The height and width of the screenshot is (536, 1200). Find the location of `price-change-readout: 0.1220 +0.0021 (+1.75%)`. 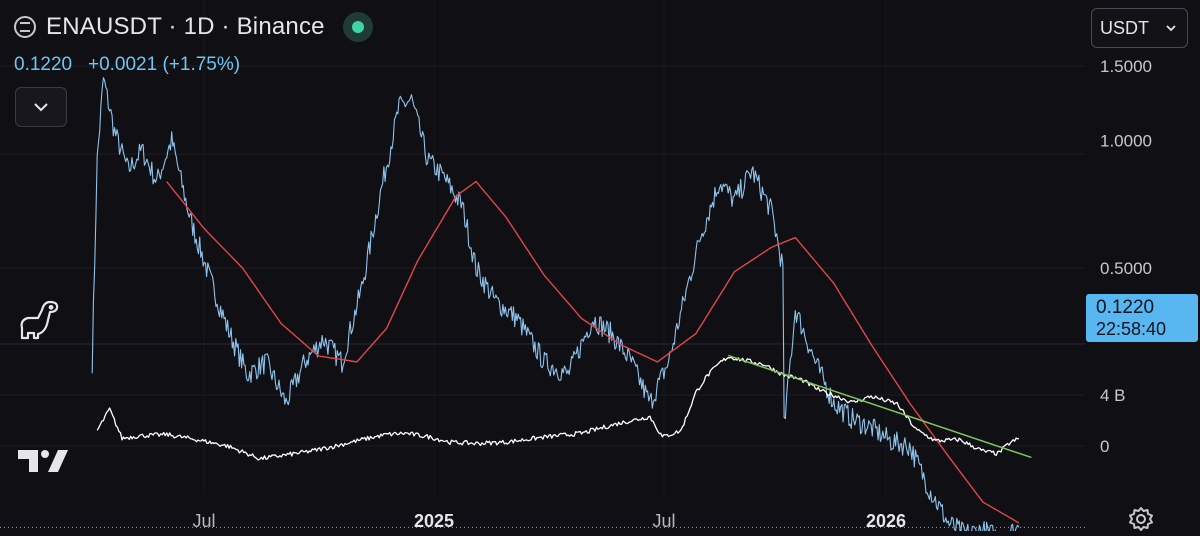

price-change-readout: 0.1220 +0.0021 (+1.75%) is located at coordinates (127, 65).